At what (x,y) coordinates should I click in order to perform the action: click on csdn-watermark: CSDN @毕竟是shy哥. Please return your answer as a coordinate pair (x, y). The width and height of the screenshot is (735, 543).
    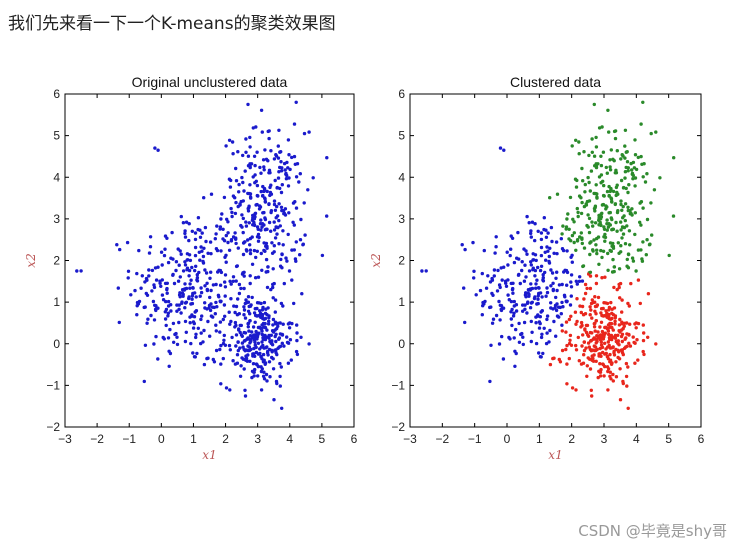
    Looking at the image, I should click on (652, 531).